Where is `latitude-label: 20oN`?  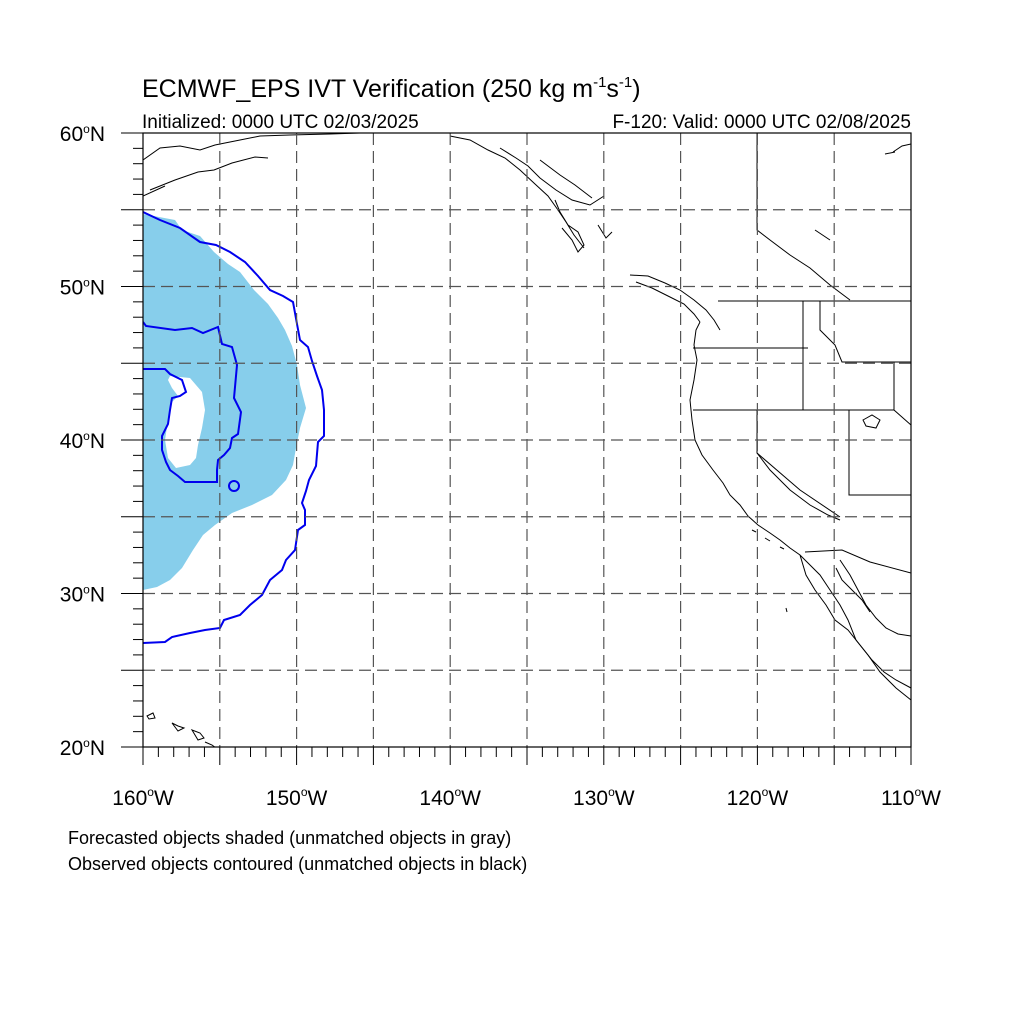 latitude-label: 20oN is located at coordinates (82, 748).